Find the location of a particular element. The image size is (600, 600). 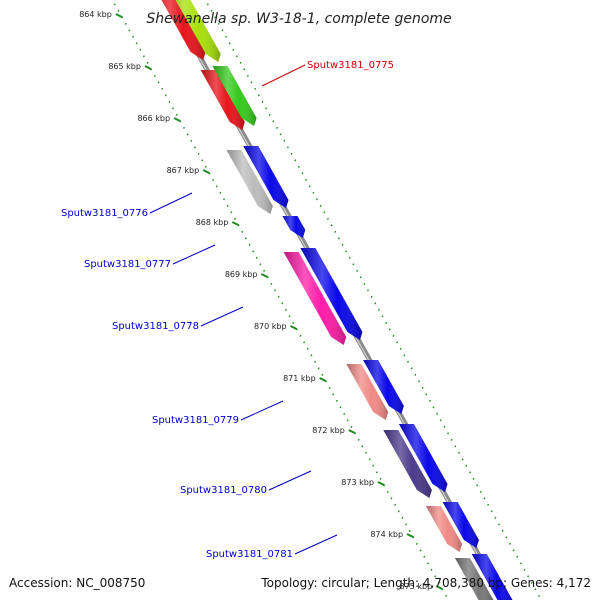

gene-label: Sputw3181_0778 is located at coordinates (155, 326).